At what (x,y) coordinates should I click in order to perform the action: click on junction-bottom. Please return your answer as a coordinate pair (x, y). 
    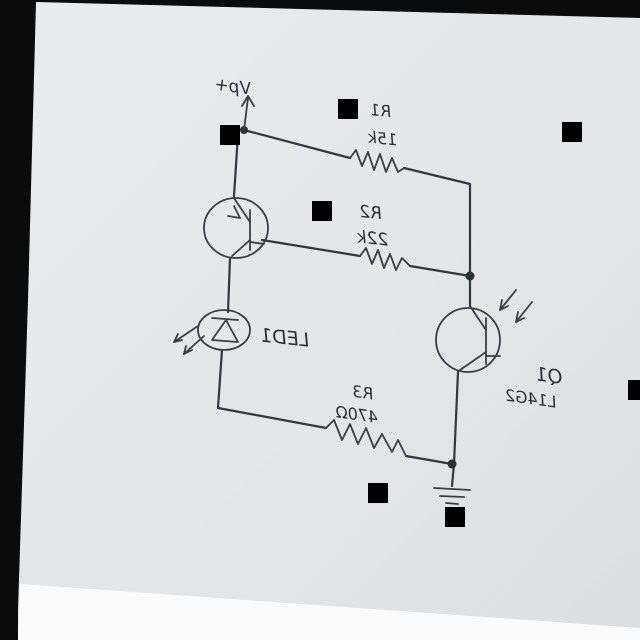
    Looking at the image, I should click on (452, 464).